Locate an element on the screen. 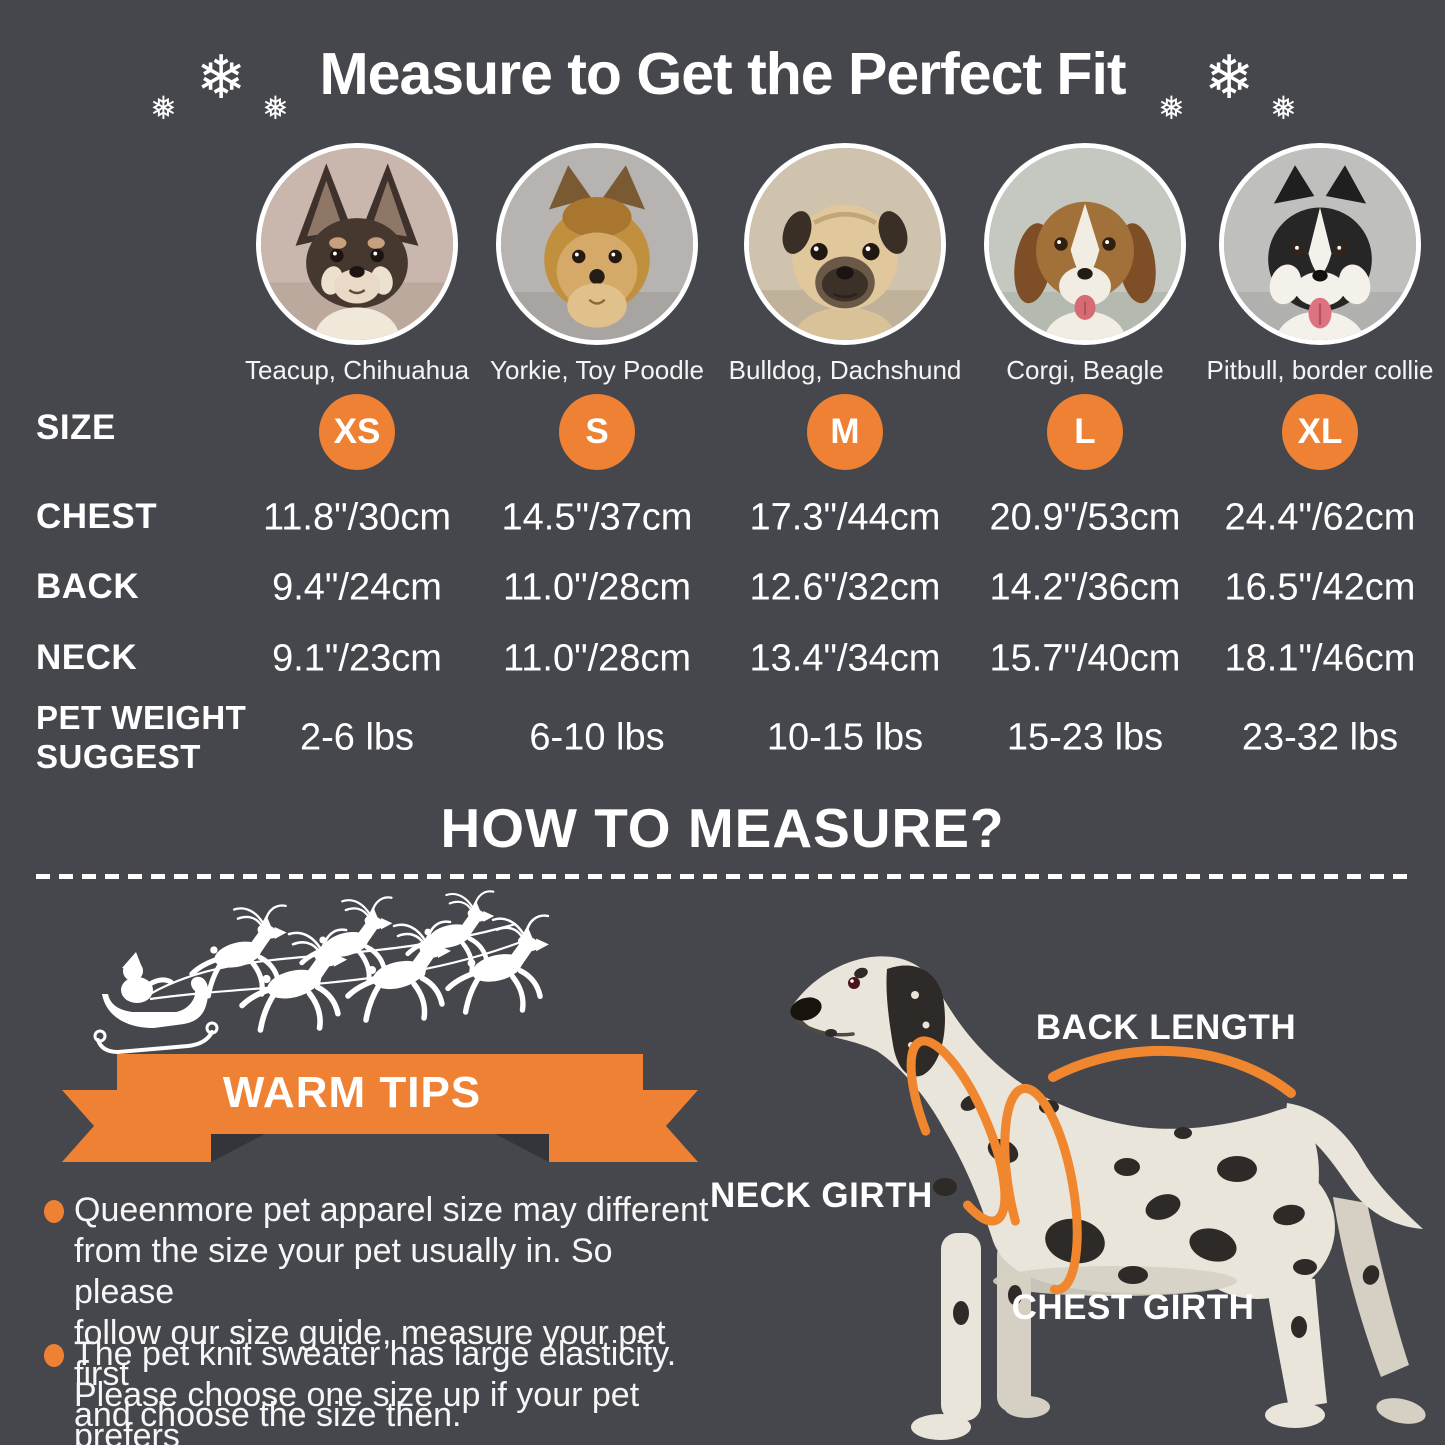 The height and width of the screenshot is (1445, 1445). size-badge-xl: XL is located at coordinates (1320, 432).